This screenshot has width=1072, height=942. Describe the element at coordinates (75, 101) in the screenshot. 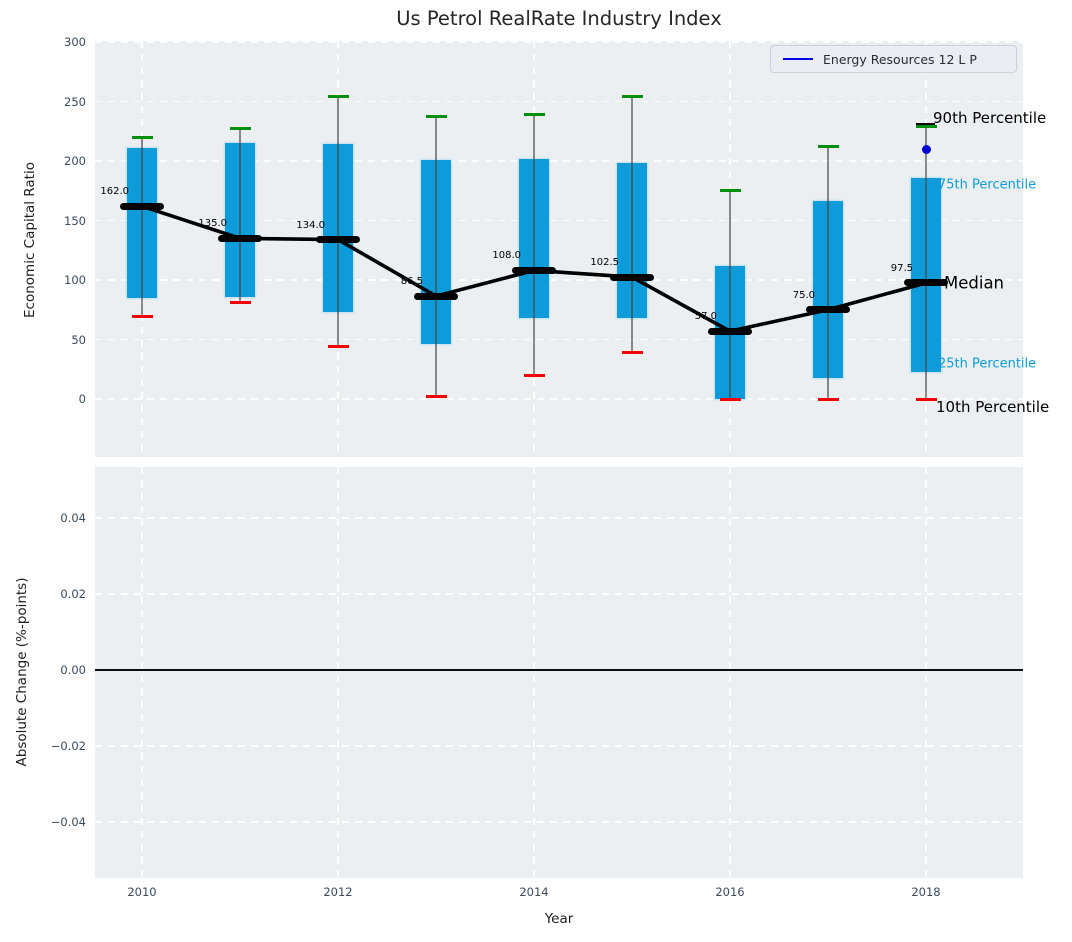

I see `y-tick-label: 250` at that location.